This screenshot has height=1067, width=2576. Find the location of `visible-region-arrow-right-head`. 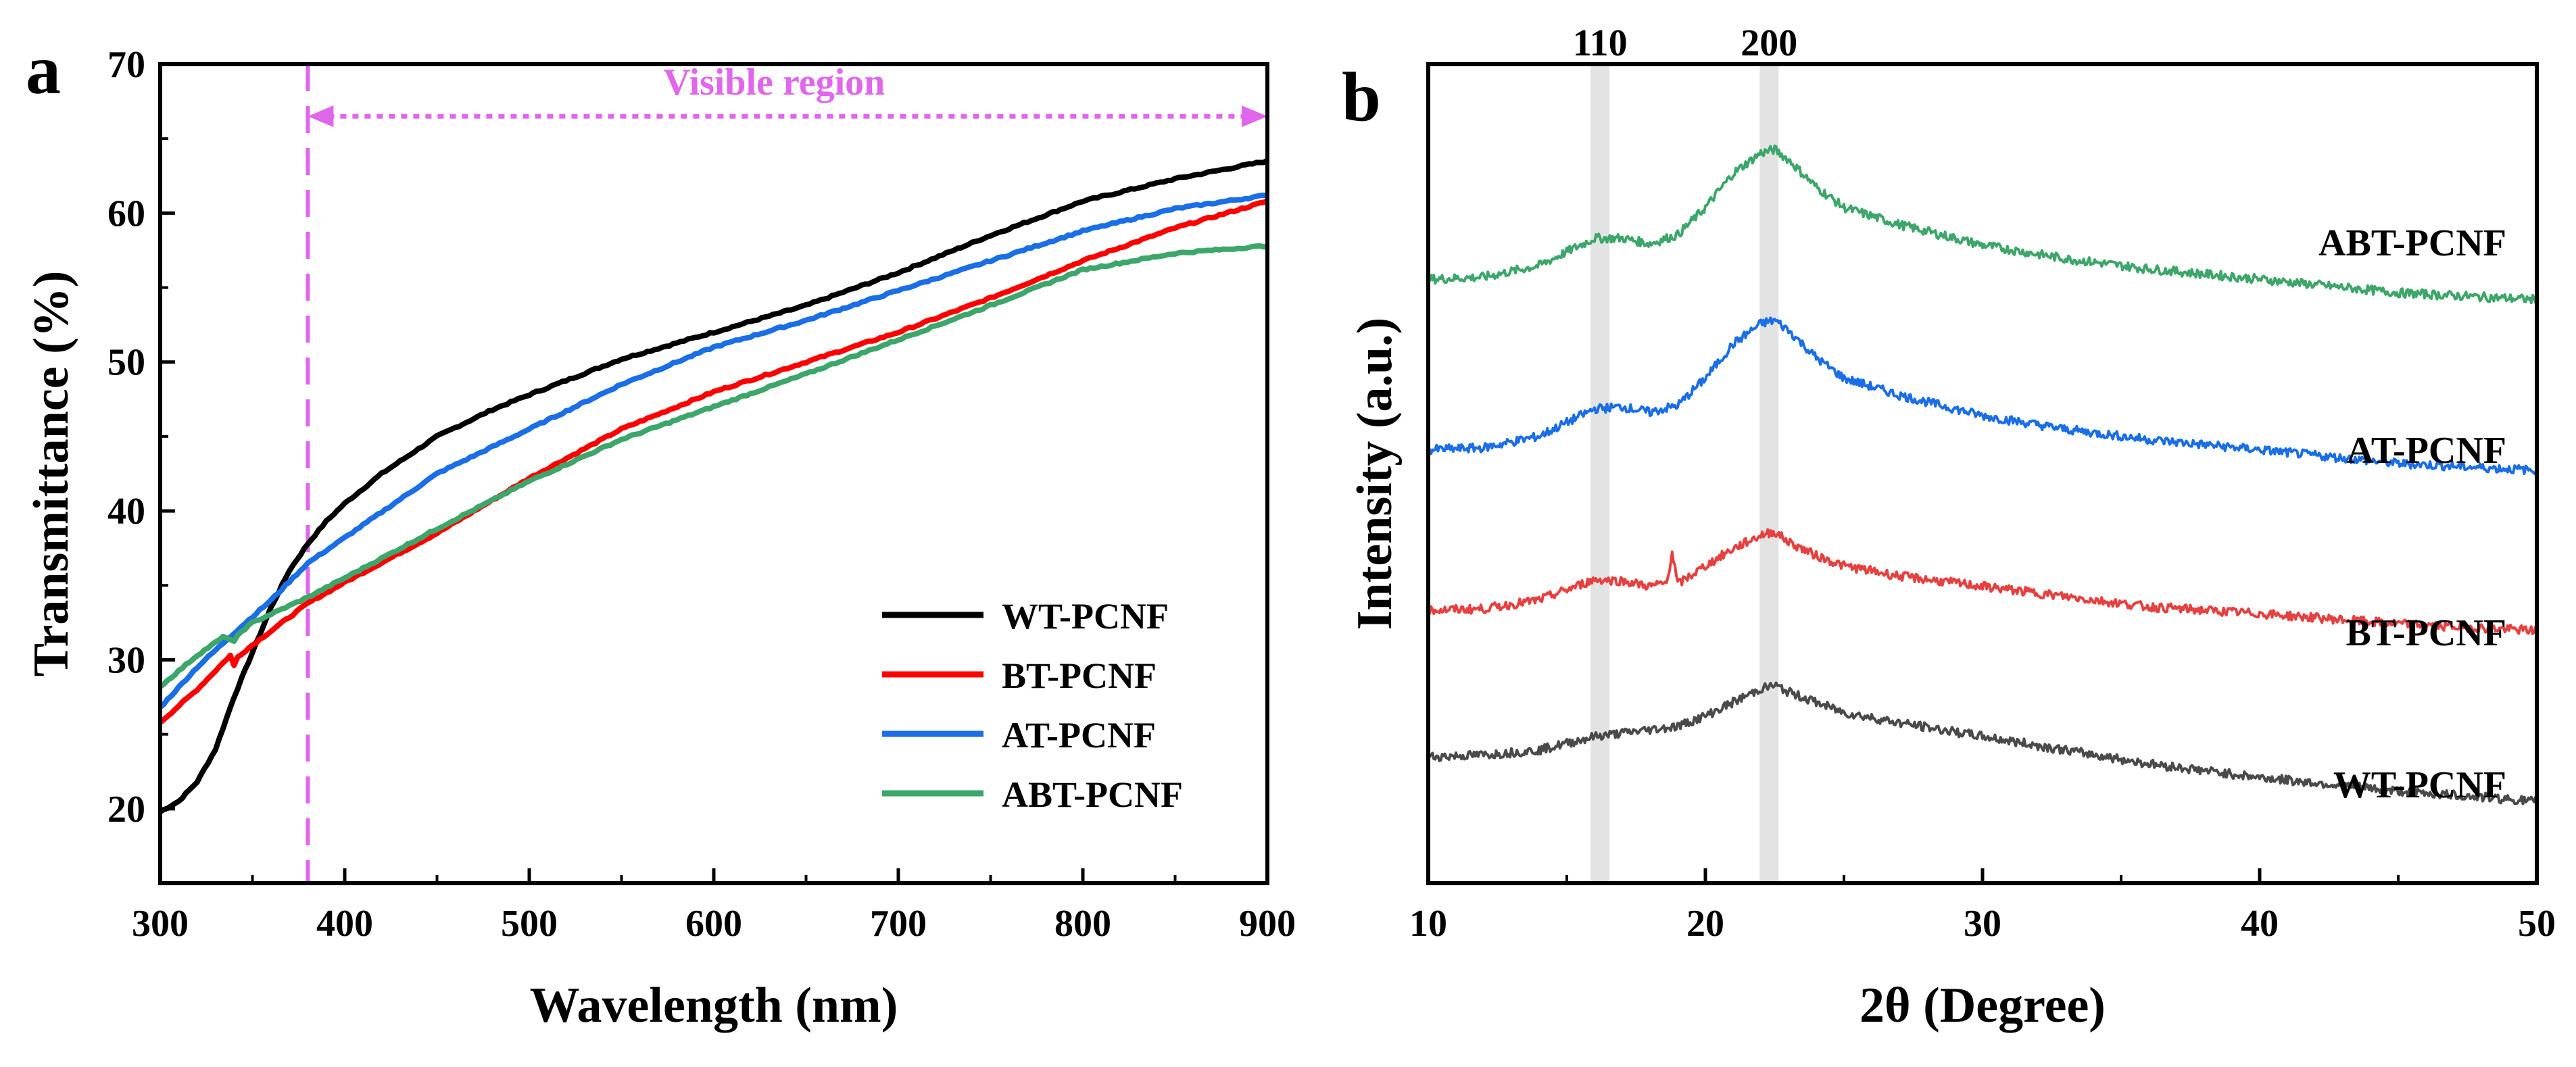

visible-region-arrow-right-head is located at coordinates (1254, 116).